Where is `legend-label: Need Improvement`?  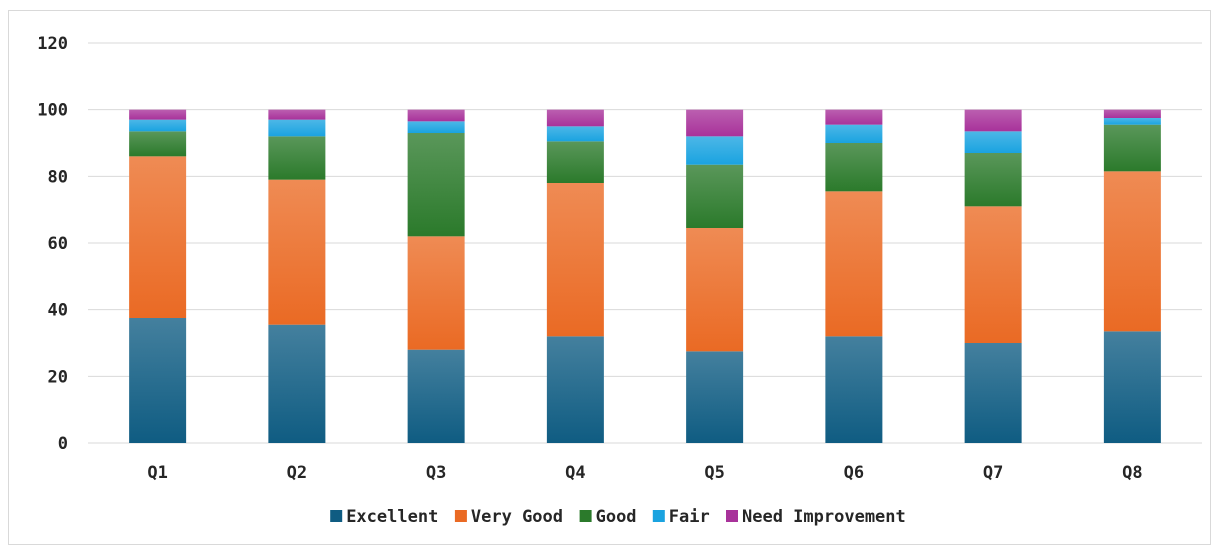 legend-label: Need Improvement is located at coordinates (824, 517).